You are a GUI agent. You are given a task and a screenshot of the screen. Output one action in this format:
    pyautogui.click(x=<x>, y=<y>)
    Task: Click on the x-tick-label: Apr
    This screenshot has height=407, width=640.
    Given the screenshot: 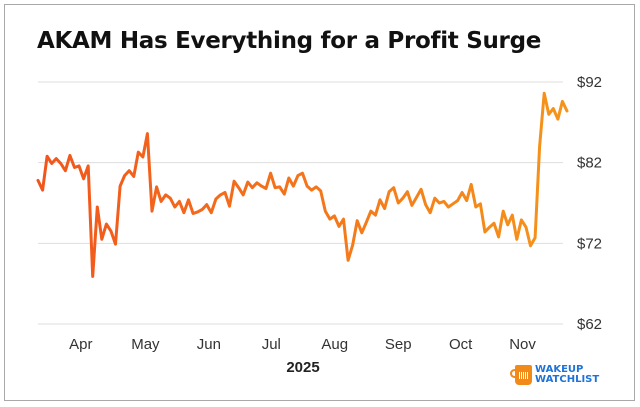 What is the action you would take?
    pyautogui.click(x=80, y=344)
    